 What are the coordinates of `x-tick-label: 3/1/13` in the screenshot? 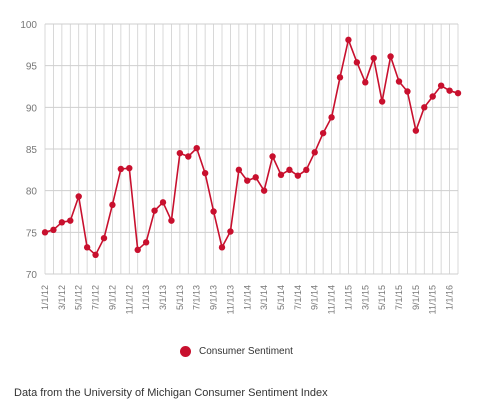 It's located at (163, 297).